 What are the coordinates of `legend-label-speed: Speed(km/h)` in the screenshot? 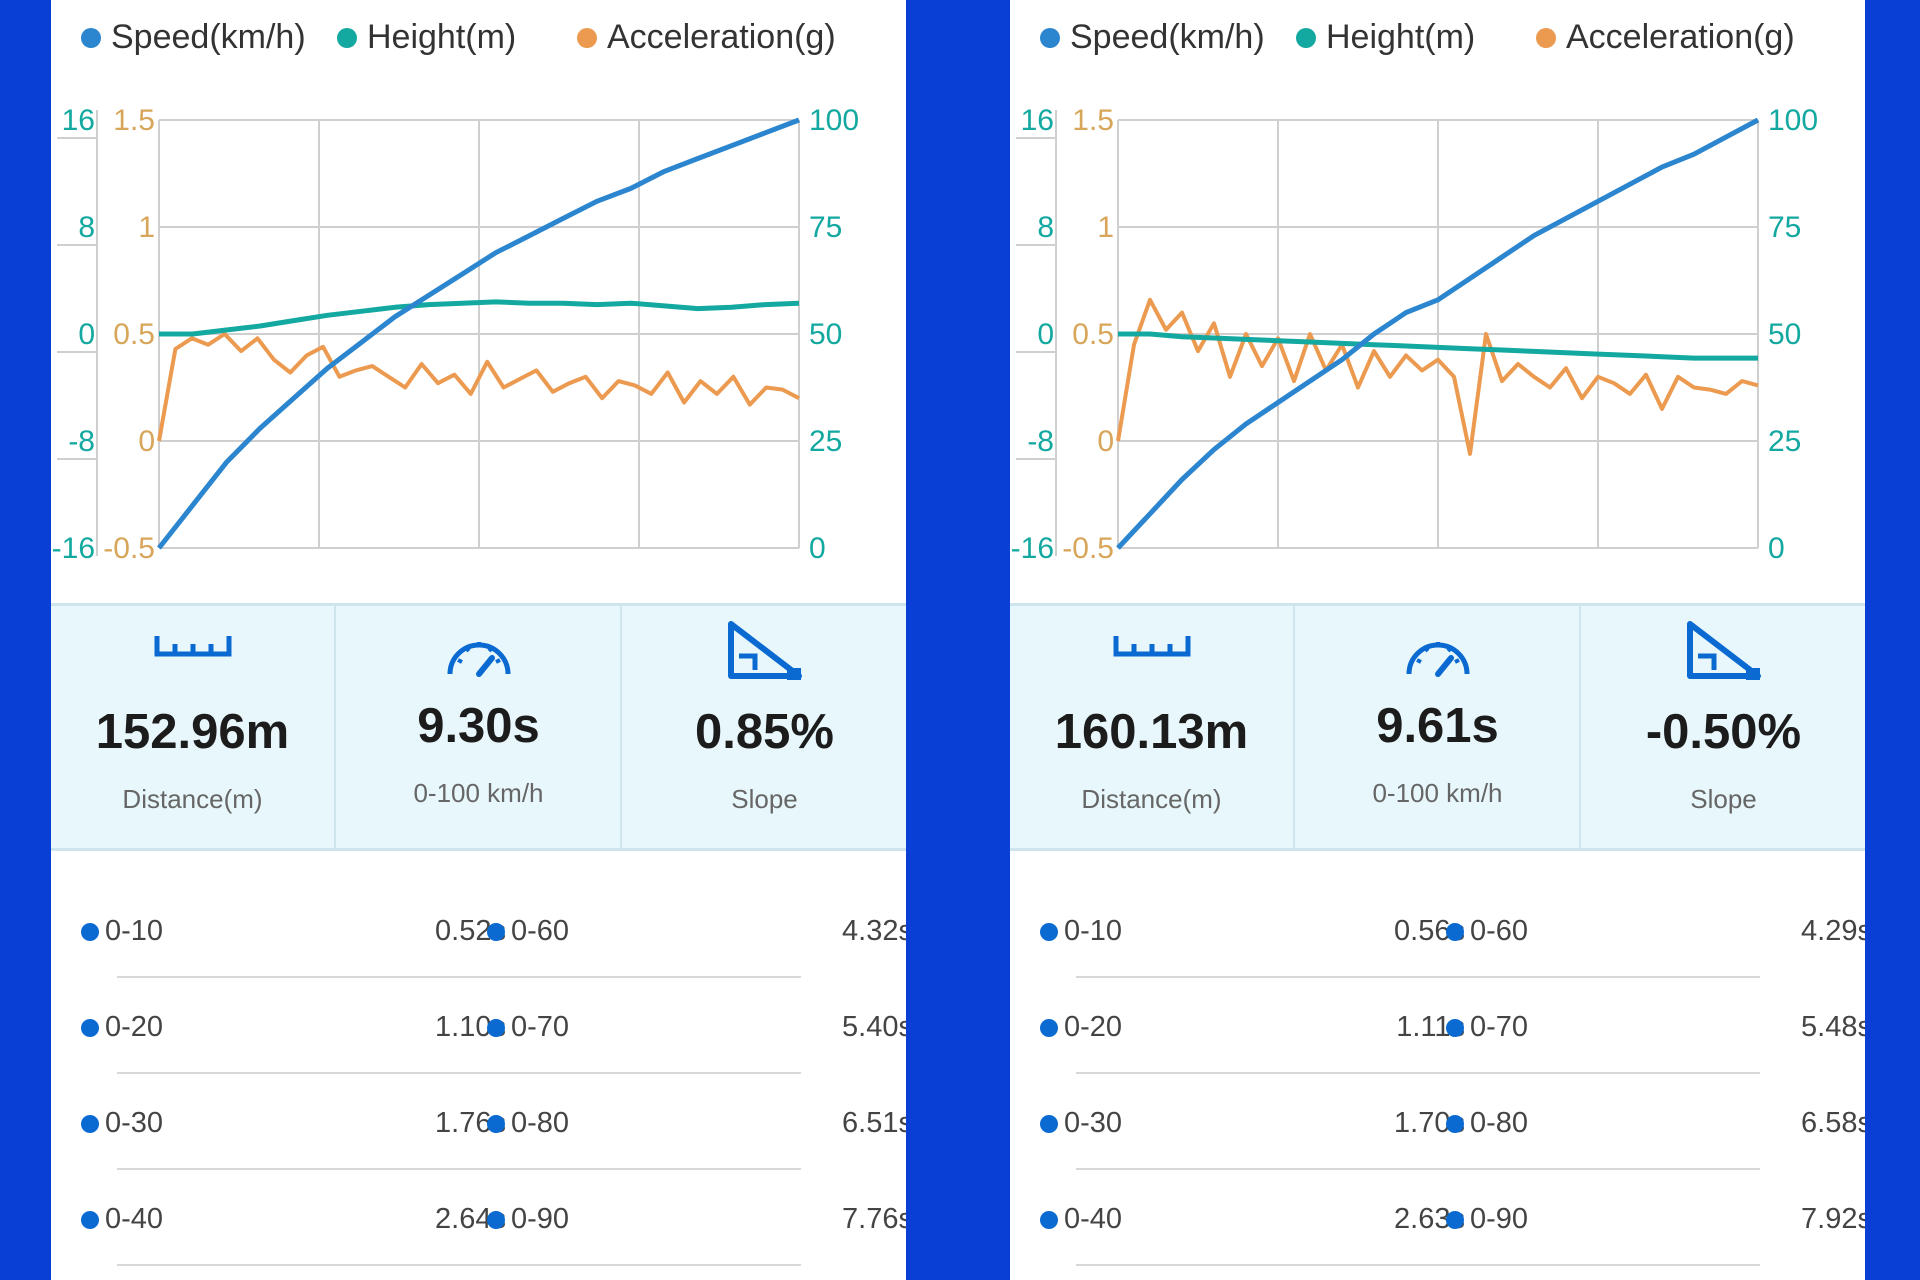 It's located at (208, 37).